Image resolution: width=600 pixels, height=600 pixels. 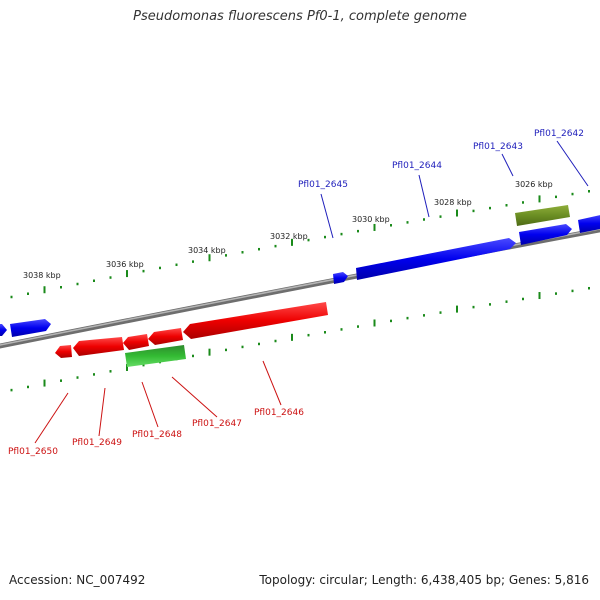 I want to click on reverse-label-leaders, so click(x=158, y=402).